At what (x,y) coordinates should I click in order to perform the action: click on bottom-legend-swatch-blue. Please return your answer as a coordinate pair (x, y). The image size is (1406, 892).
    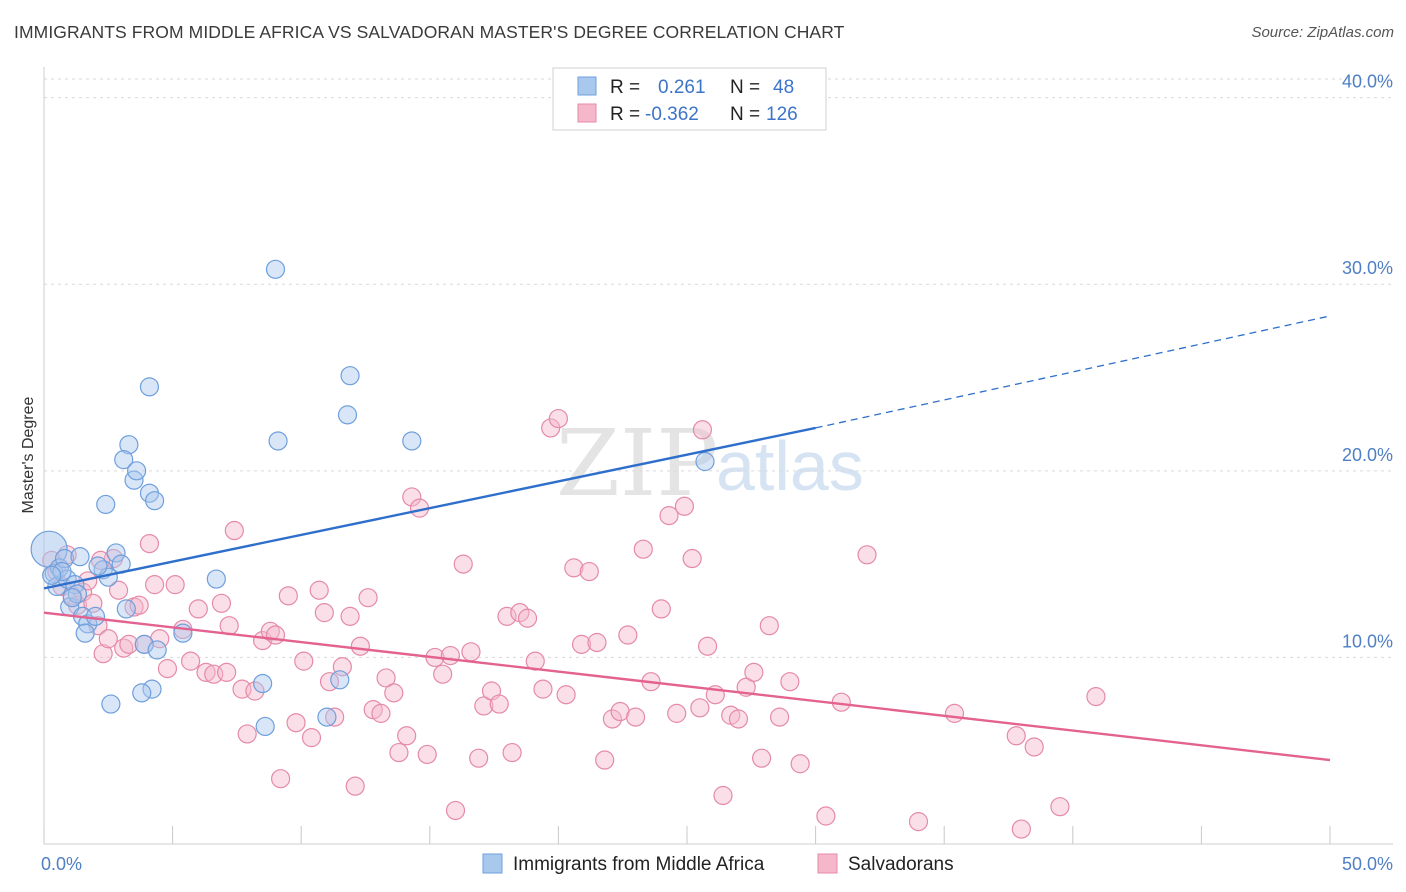
    Looking at the image, I should click on (492, 863).